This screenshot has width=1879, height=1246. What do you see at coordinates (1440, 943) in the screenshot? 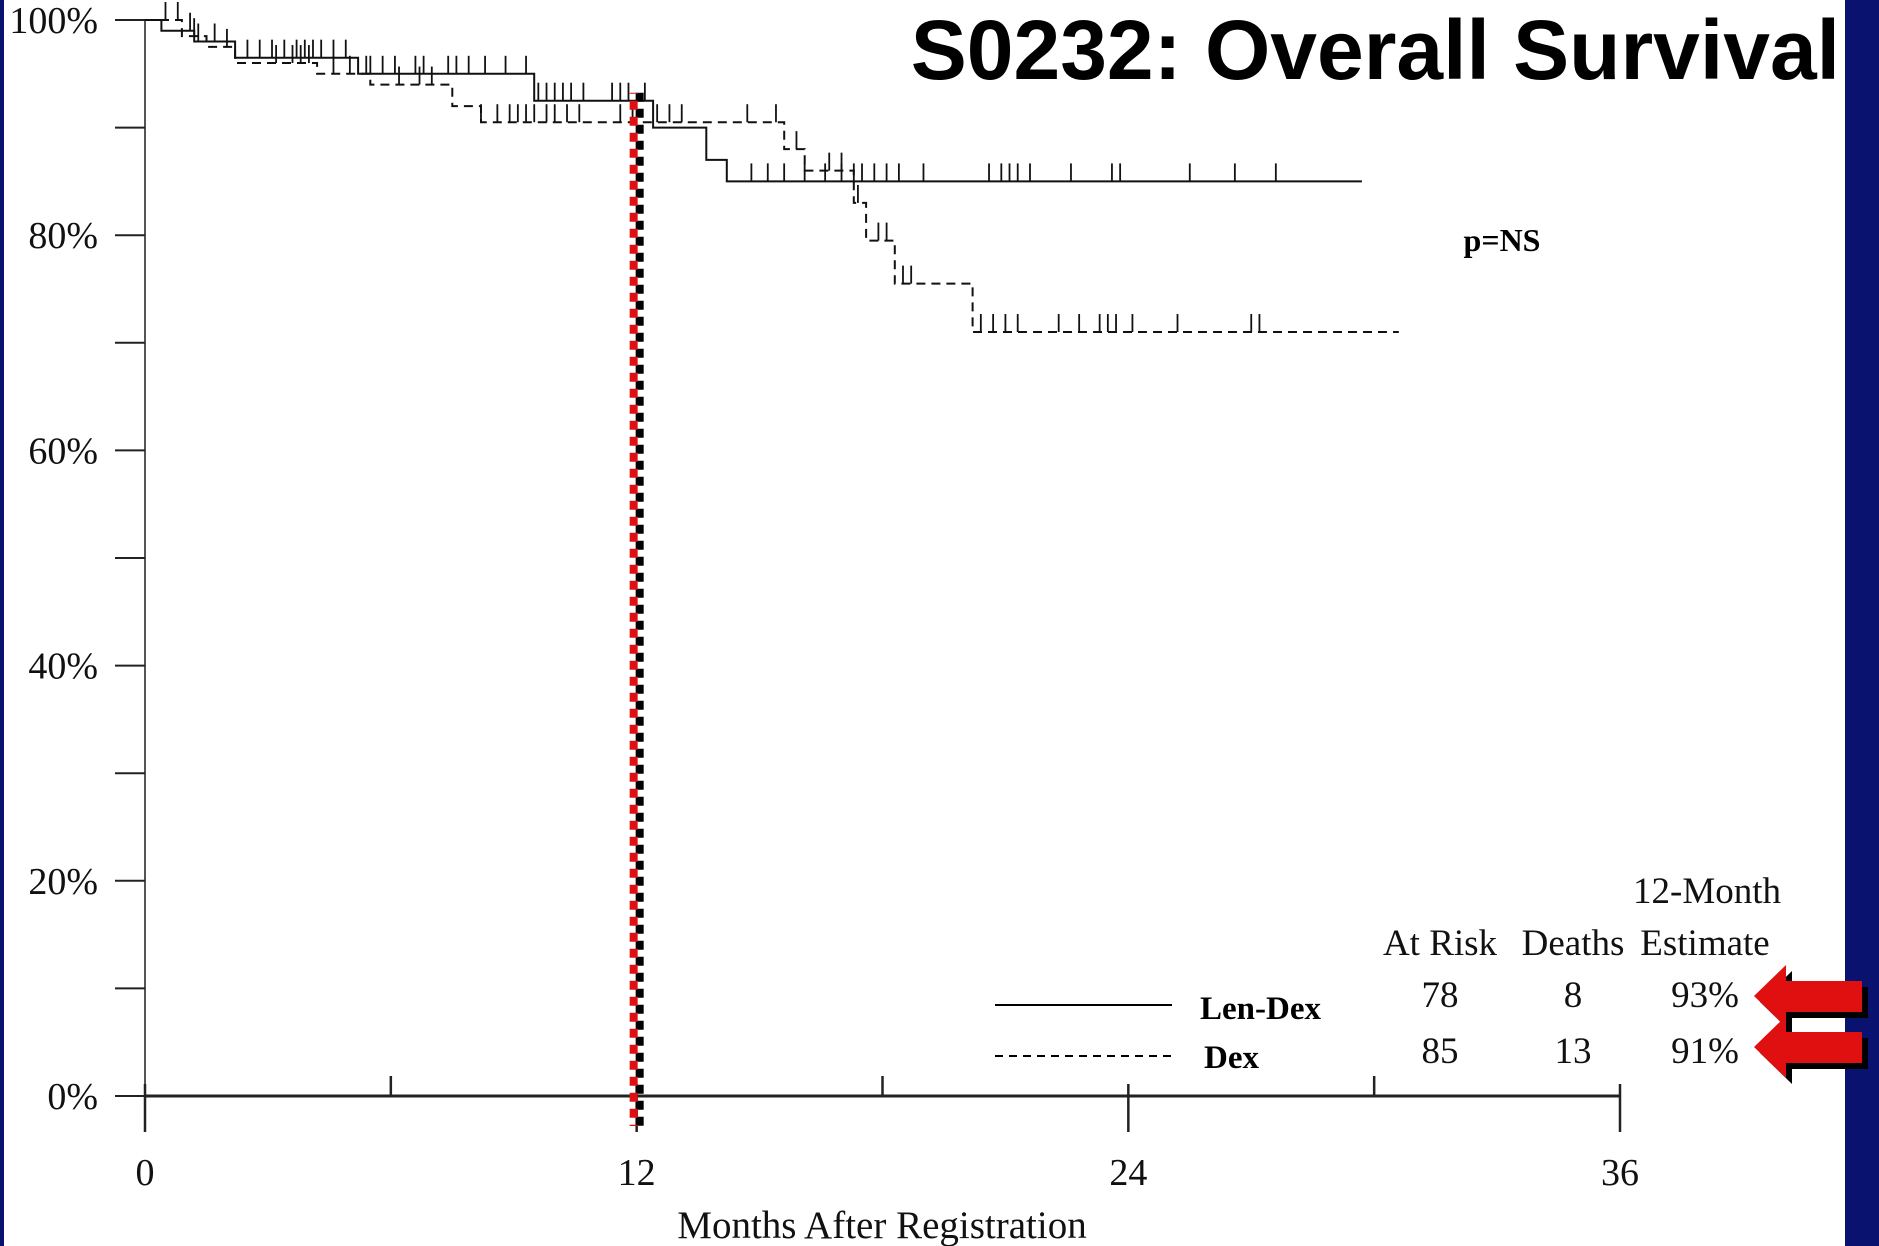
I see `table-header-at-risk: At Risk` at bounding box center [1440, 943].